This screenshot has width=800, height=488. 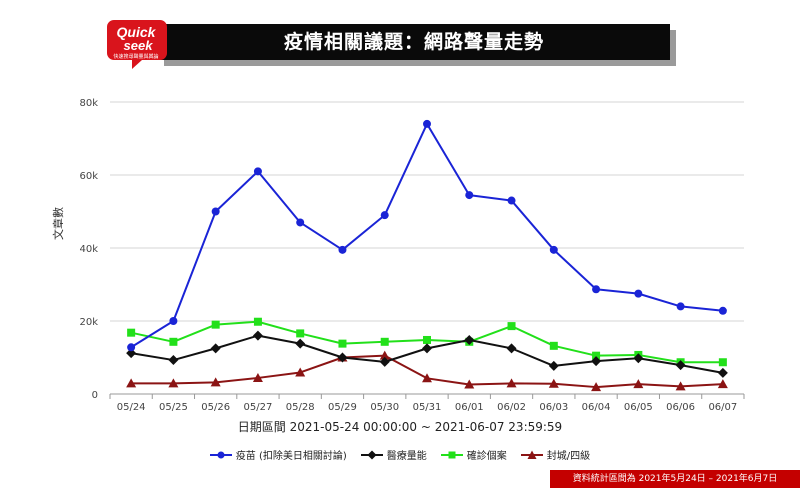 What do you see at coordinates (58, 223) in the screenshot?
I see `y-axis-title: 文章數` at bounding box center [58, 223].